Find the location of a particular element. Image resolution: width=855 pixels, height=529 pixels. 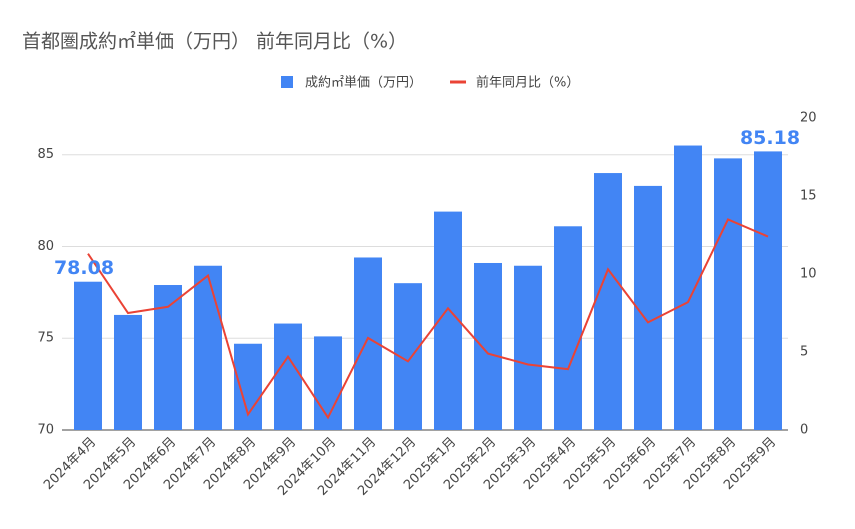

y2-tick-label: 10 is located at coordinates (808, 274).